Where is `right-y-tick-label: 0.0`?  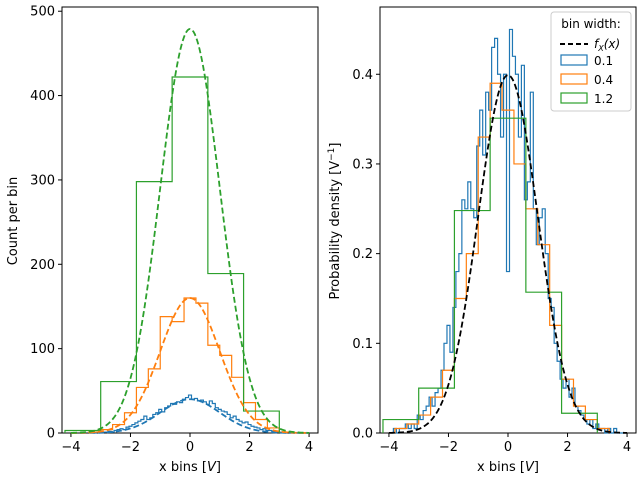 right-y-tick-label: 0.0 is located at coordinates (362, 434).